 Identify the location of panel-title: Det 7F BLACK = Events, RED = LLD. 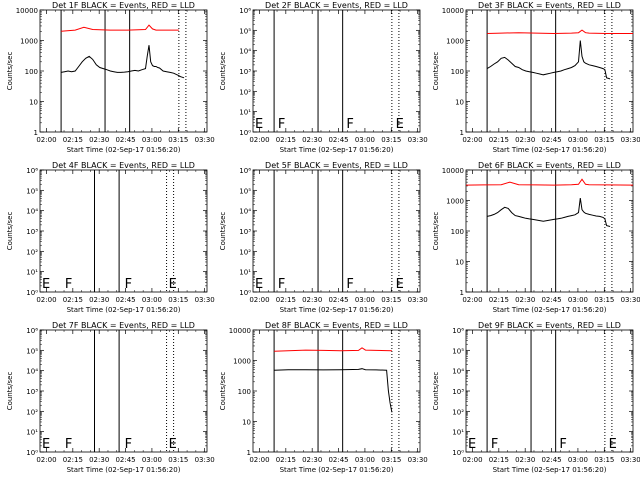
(123, 325).